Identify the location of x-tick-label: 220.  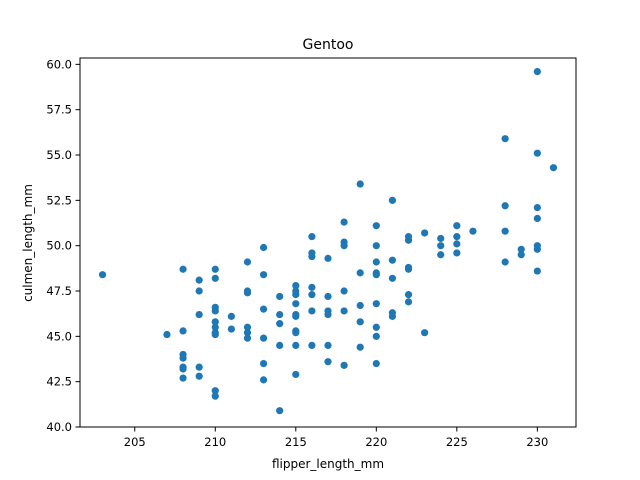
(376, 442).